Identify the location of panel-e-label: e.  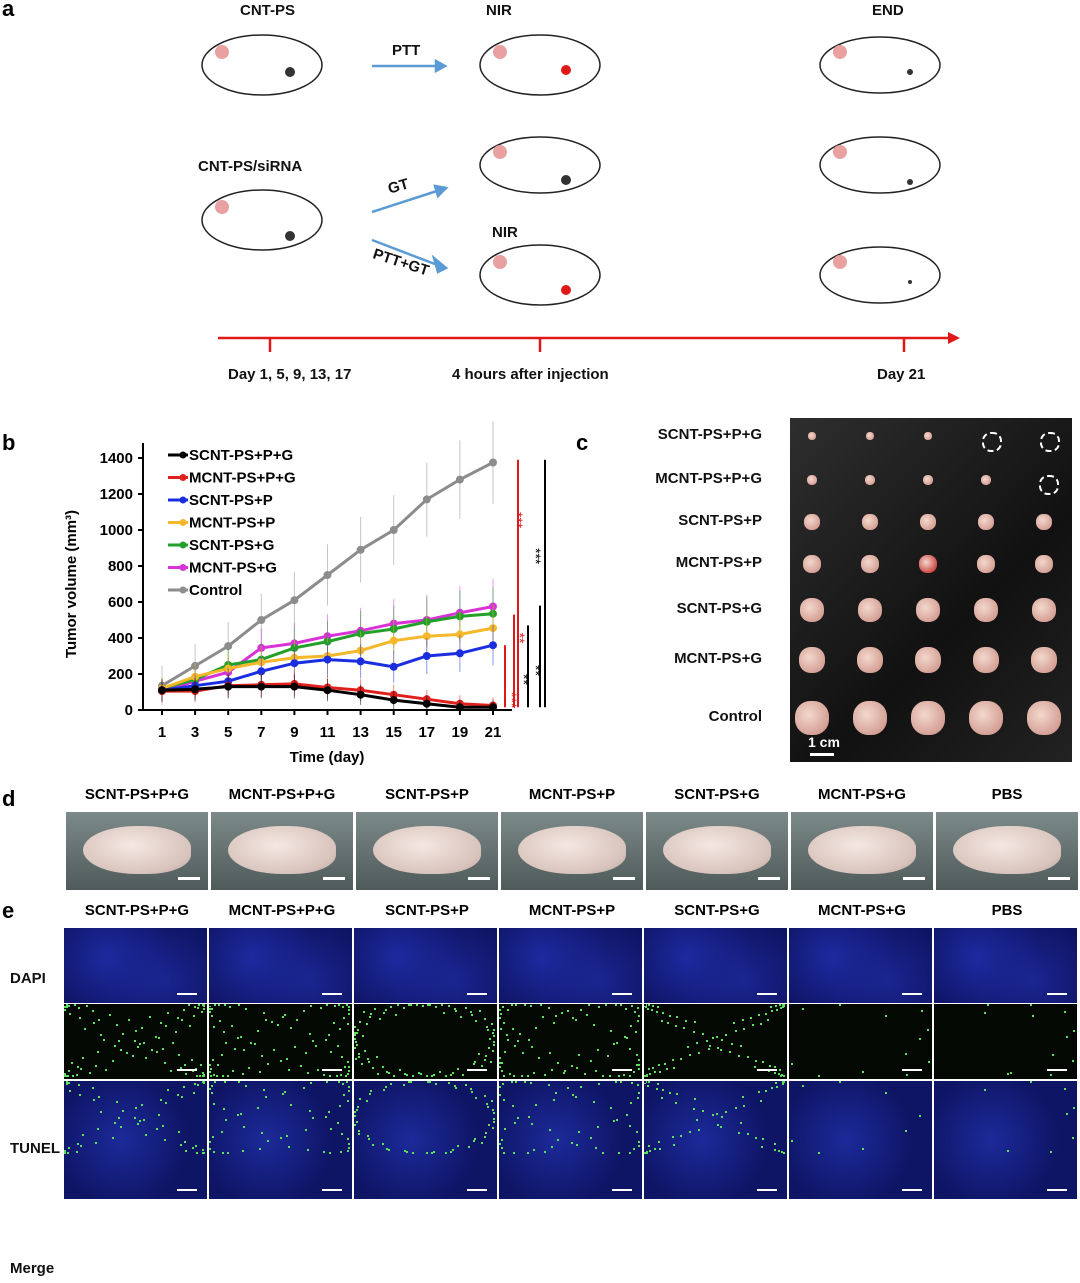
(8, 910).